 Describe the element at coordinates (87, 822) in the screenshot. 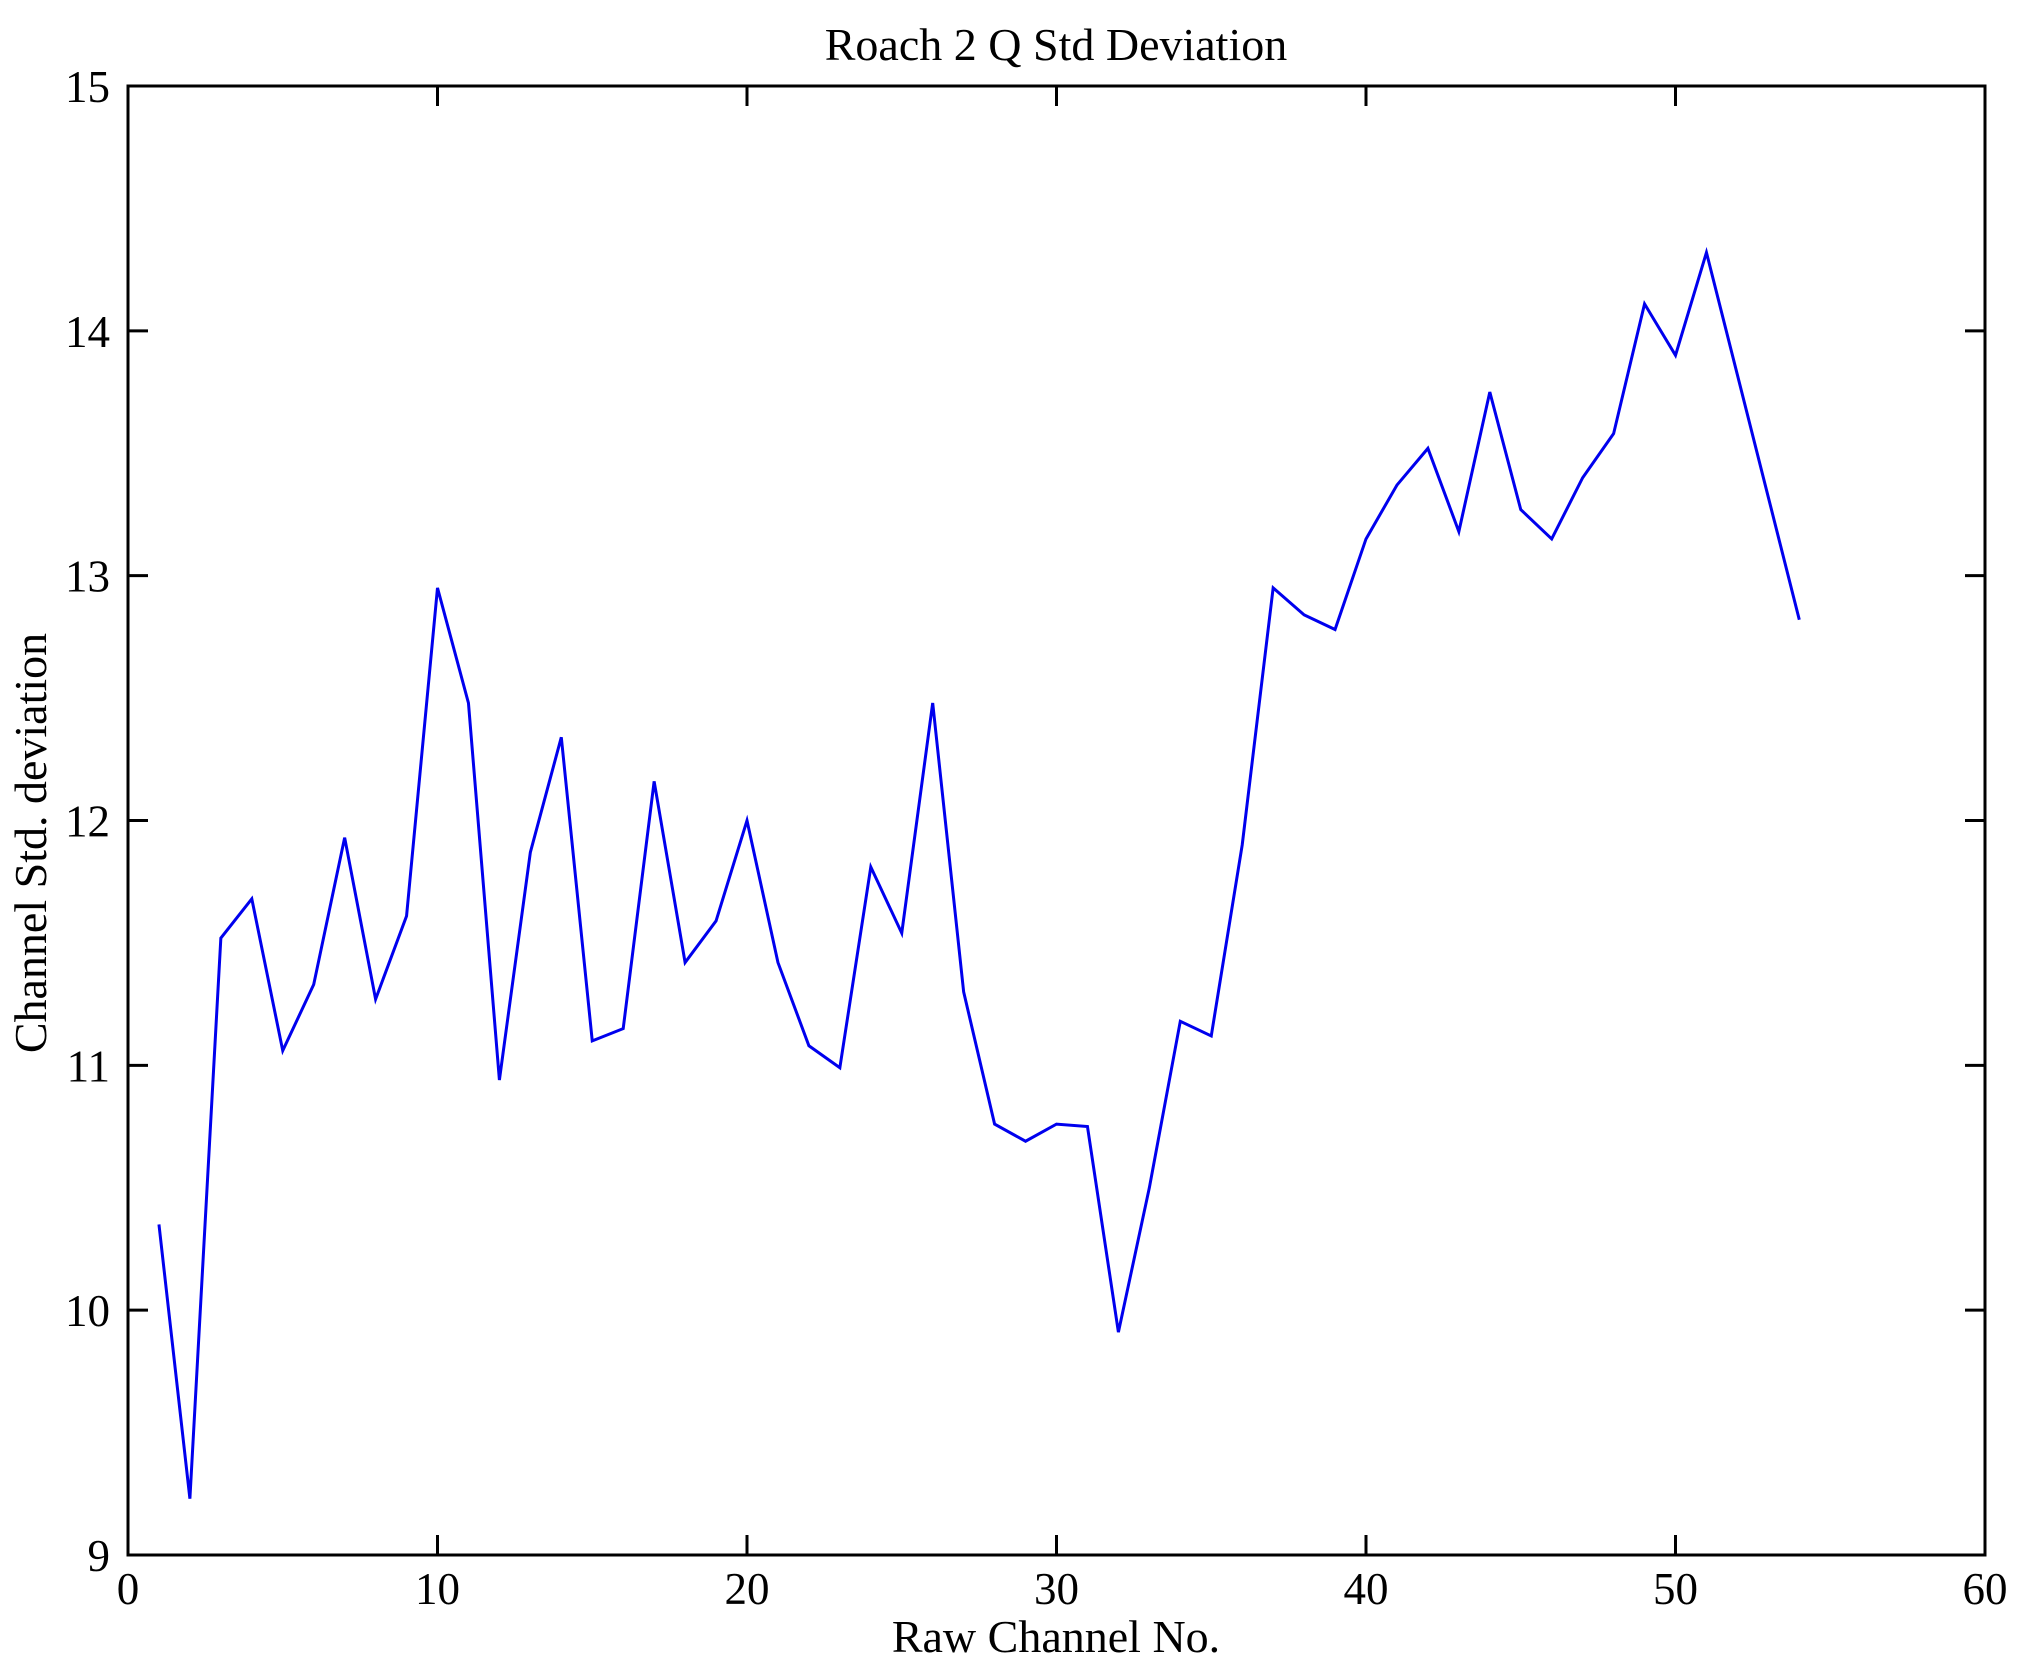

I see `y-tick-label: 12` at that location.